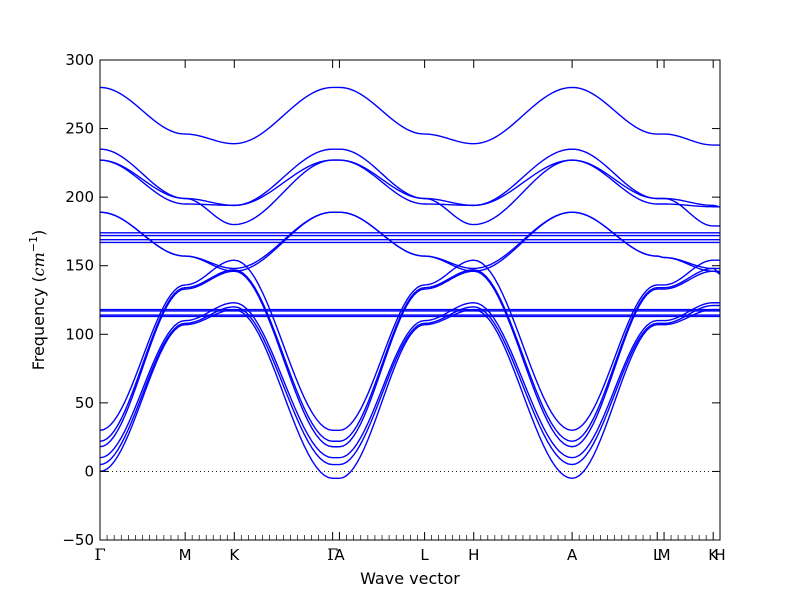  What do you see at coordinates (657, 555) in the screenshot?
I see `x-tick-label-9: L` at bounding box center [657, 555].